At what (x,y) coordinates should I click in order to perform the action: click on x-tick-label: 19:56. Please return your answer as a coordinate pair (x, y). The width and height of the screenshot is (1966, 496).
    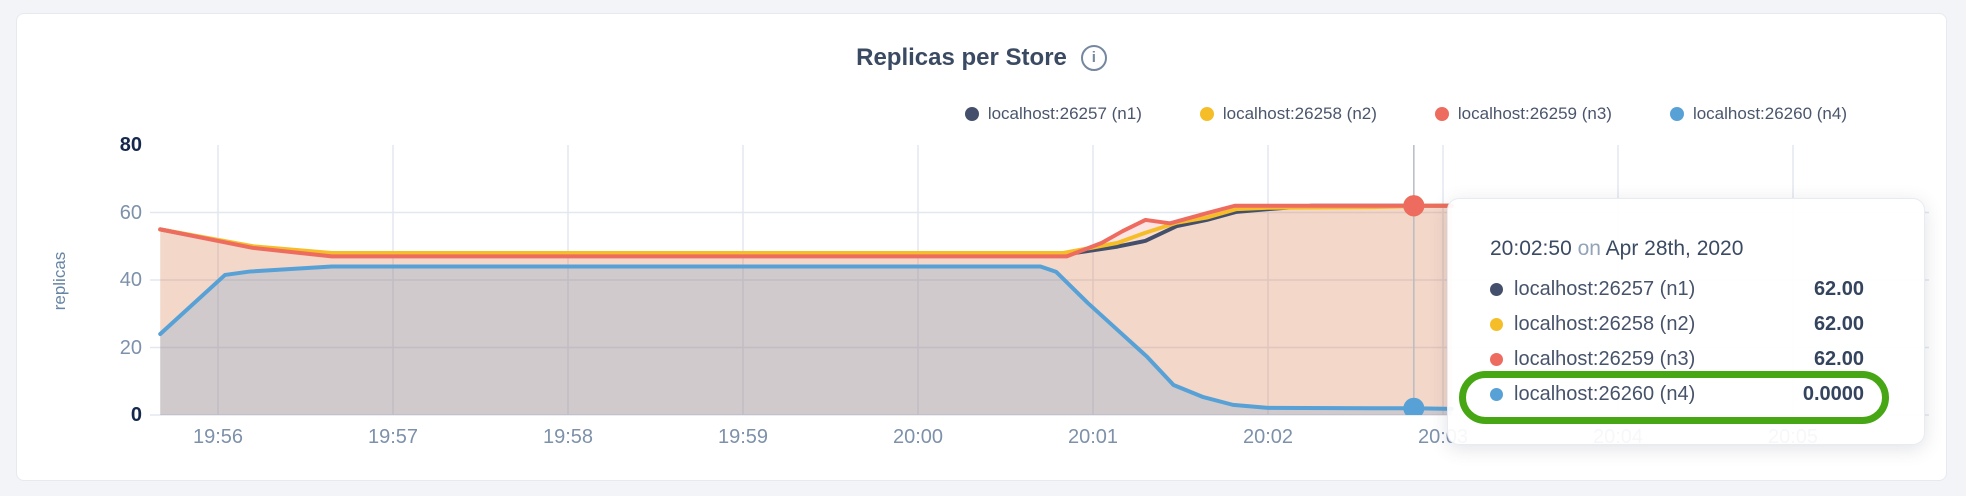
    Looking at the image, I should click on (218, 437).